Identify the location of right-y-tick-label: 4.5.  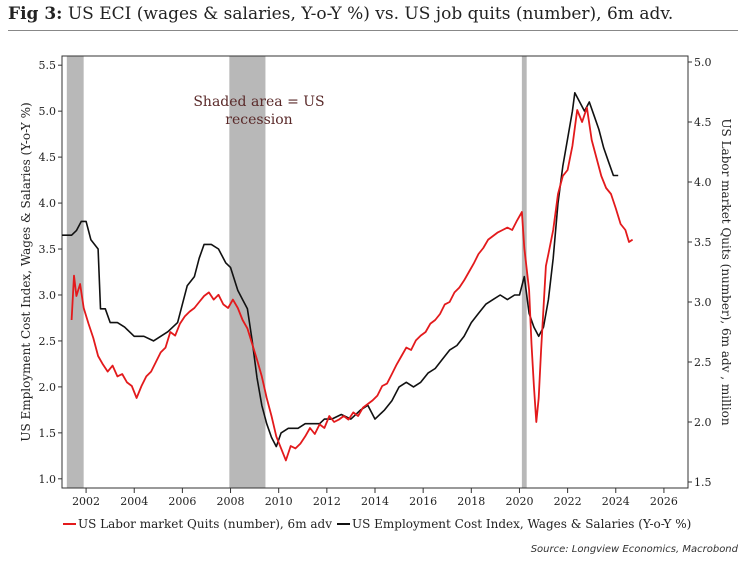
(703, 122).